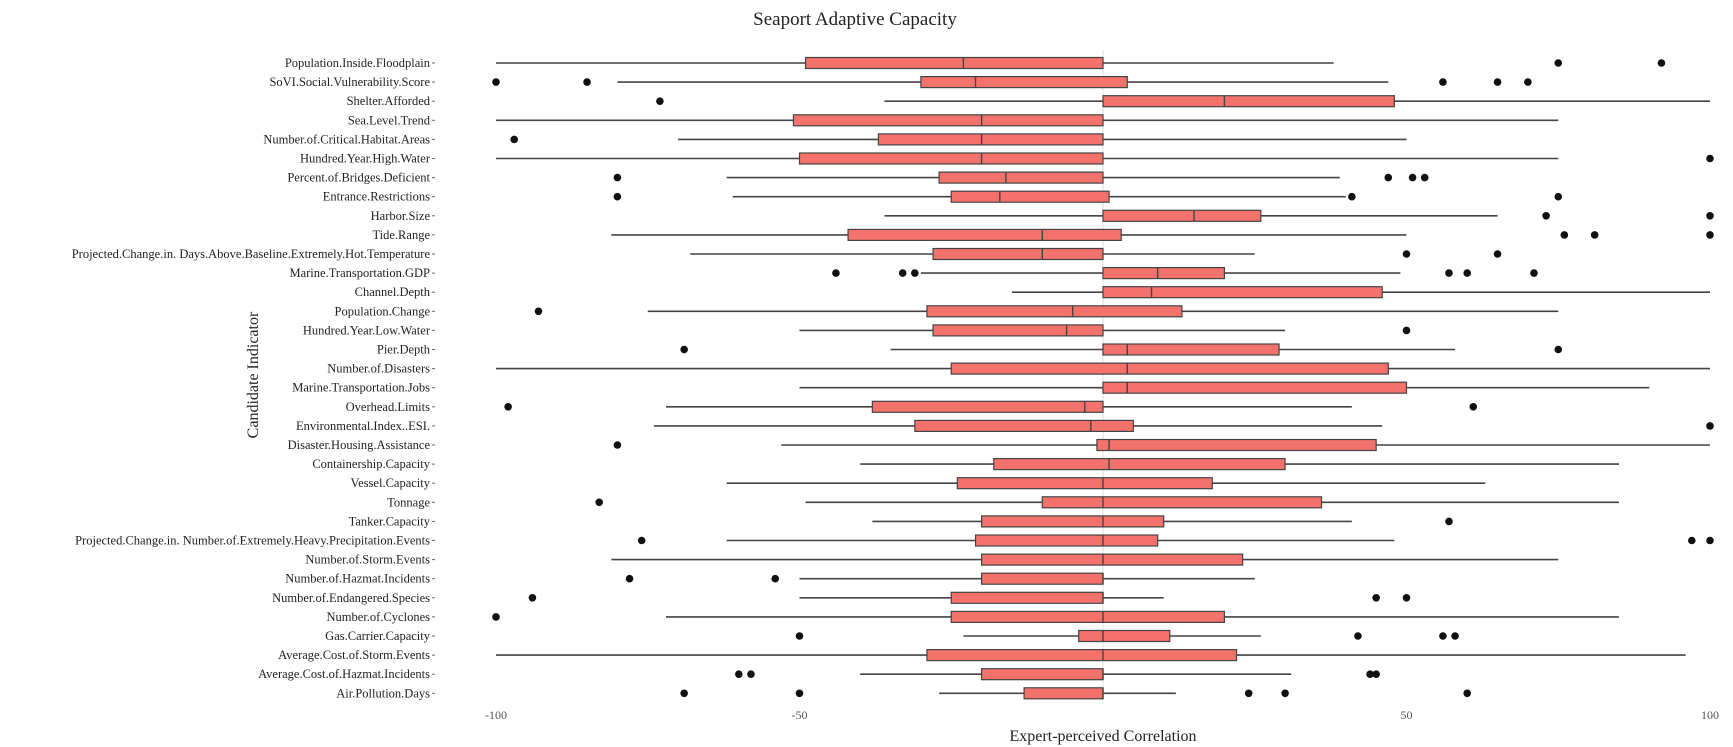  Describe the element at coordinates (388, 407) in the screenshot. I see `category-label: Overhead.Limits` at that location.